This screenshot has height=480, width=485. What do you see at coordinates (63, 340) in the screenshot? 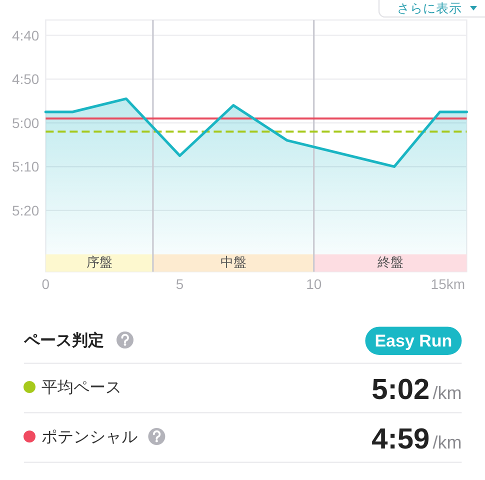
I see `text: ペース判定` at bounding box center [63, 340].